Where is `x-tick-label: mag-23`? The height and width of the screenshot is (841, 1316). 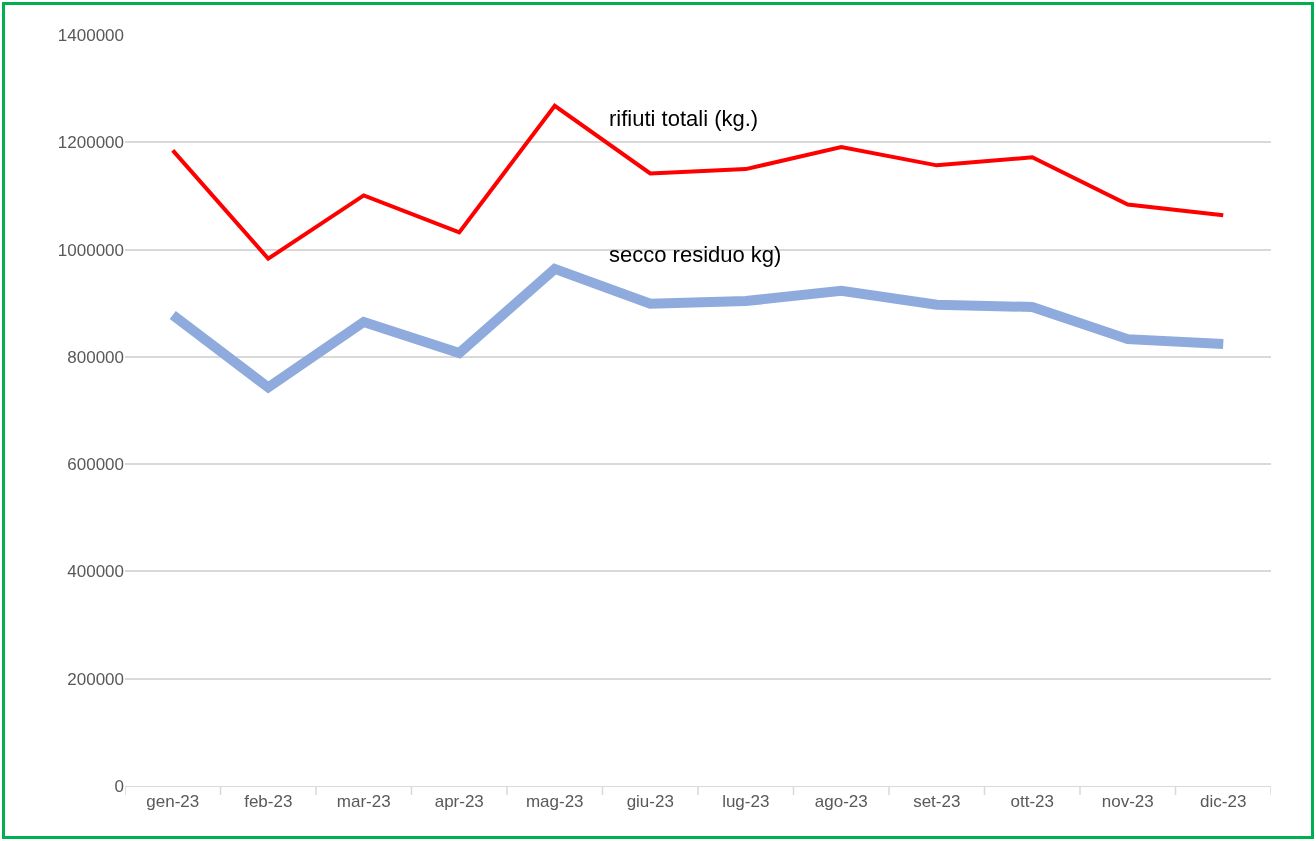 x-tick-label: mag-23 is located at coordinates (554, 802).